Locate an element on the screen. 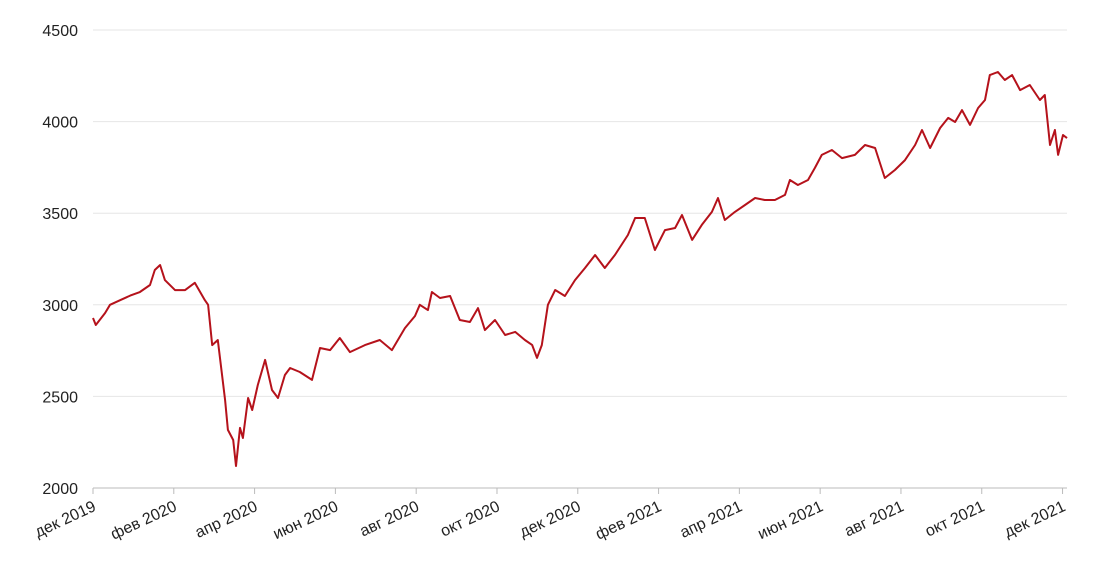 Image resolution: width=1100 pixels, height=579 pixels. x-tick-label: апр 2021 is located at coordinates (712, 520).